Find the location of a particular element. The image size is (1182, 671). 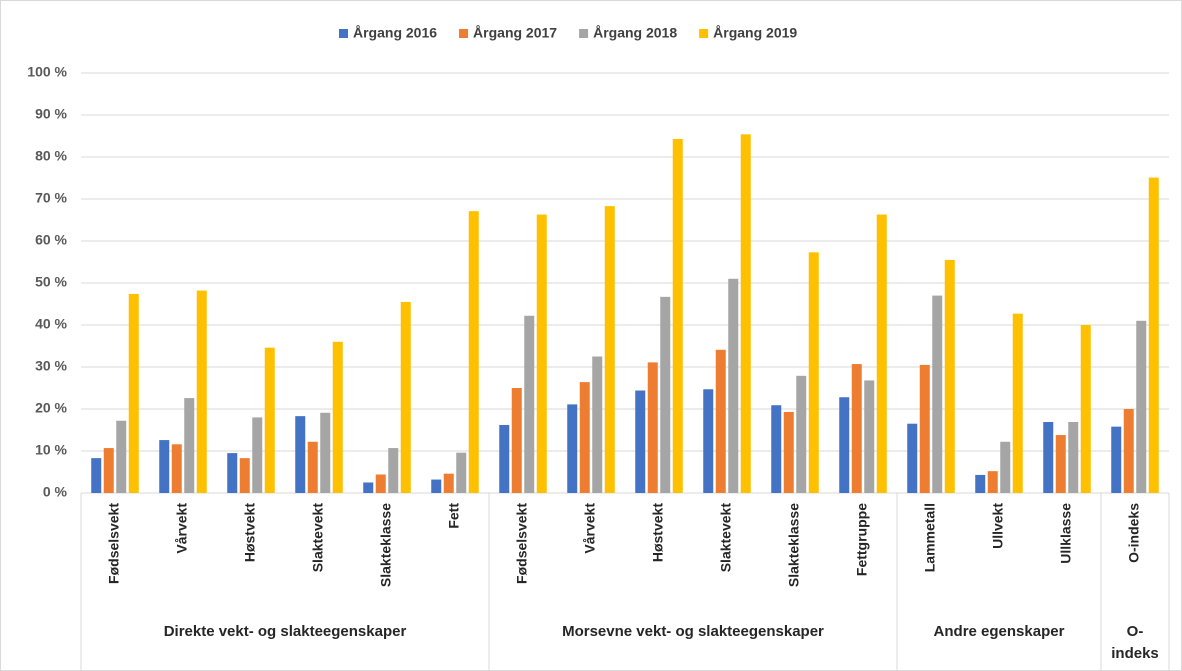

y-tick-label: 20 % is located at coordinates (51, 408).